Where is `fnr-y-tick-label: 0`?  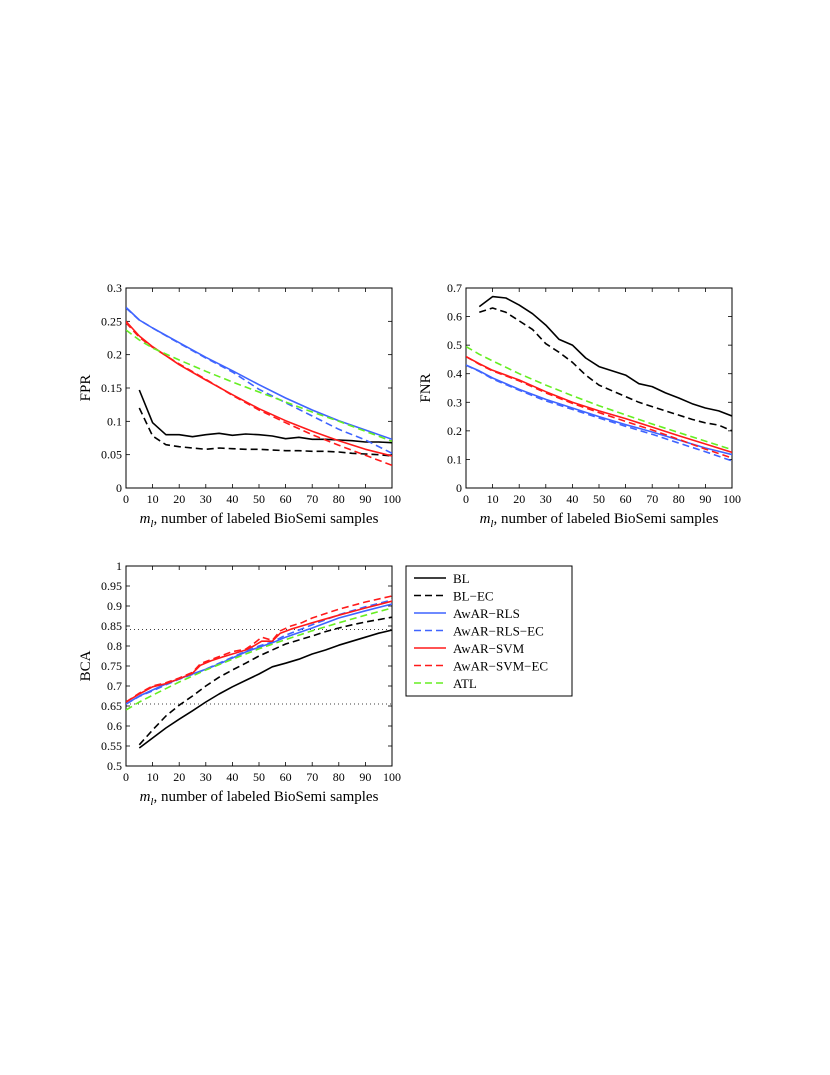 fnr-y-tick-label: 0 is located at coordinates (459, 488).